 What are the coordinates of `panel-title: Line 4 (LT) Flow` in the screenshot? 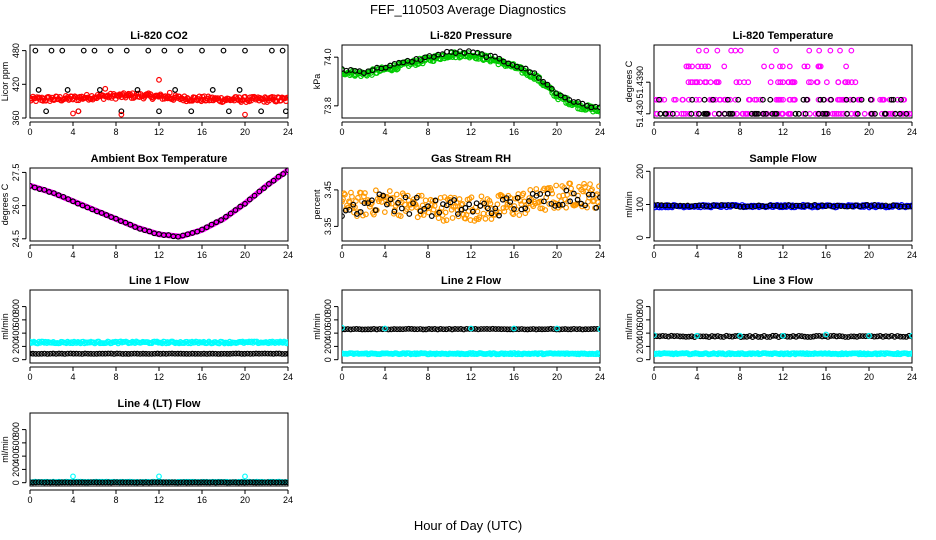 It's located at (159, 404).